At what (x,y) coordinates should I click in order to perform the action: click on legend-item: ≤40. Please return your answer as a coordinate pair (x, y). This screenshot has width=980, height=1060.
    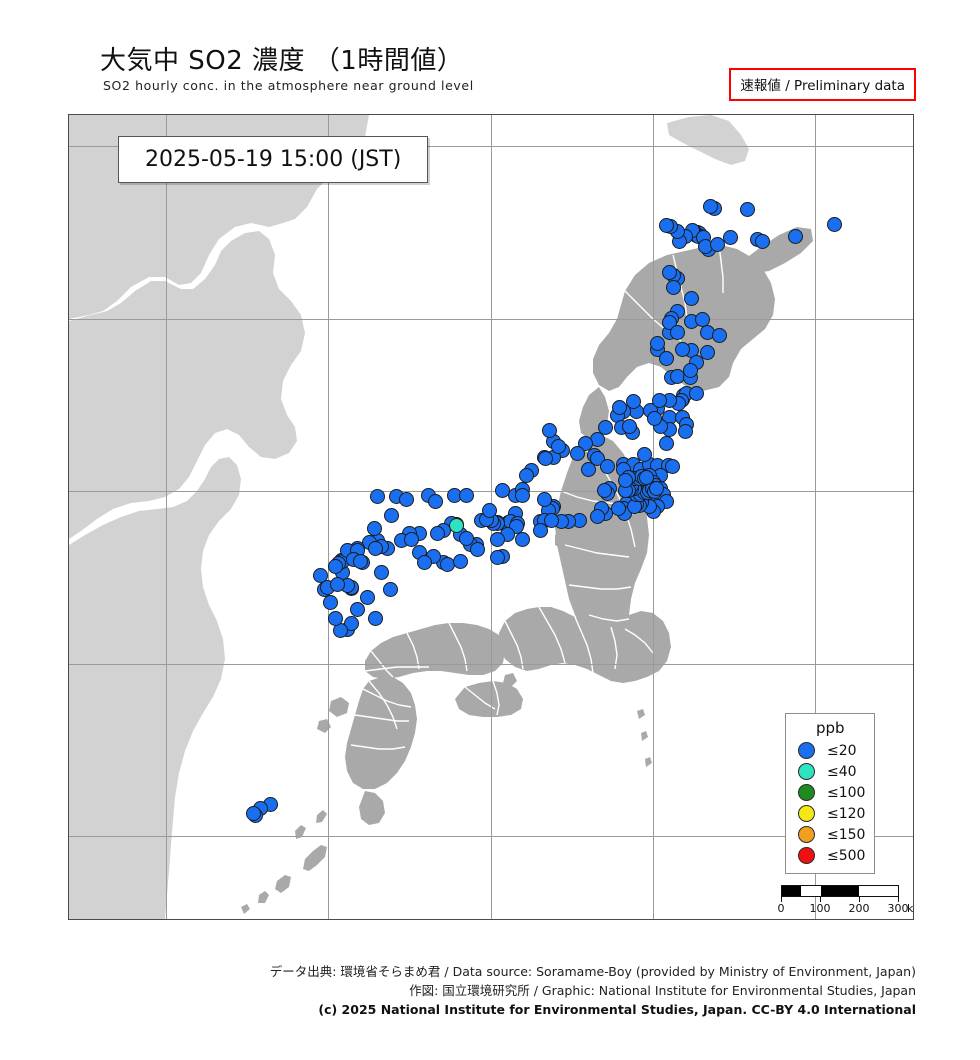
    Looking at the image, I should click on (830, 771).